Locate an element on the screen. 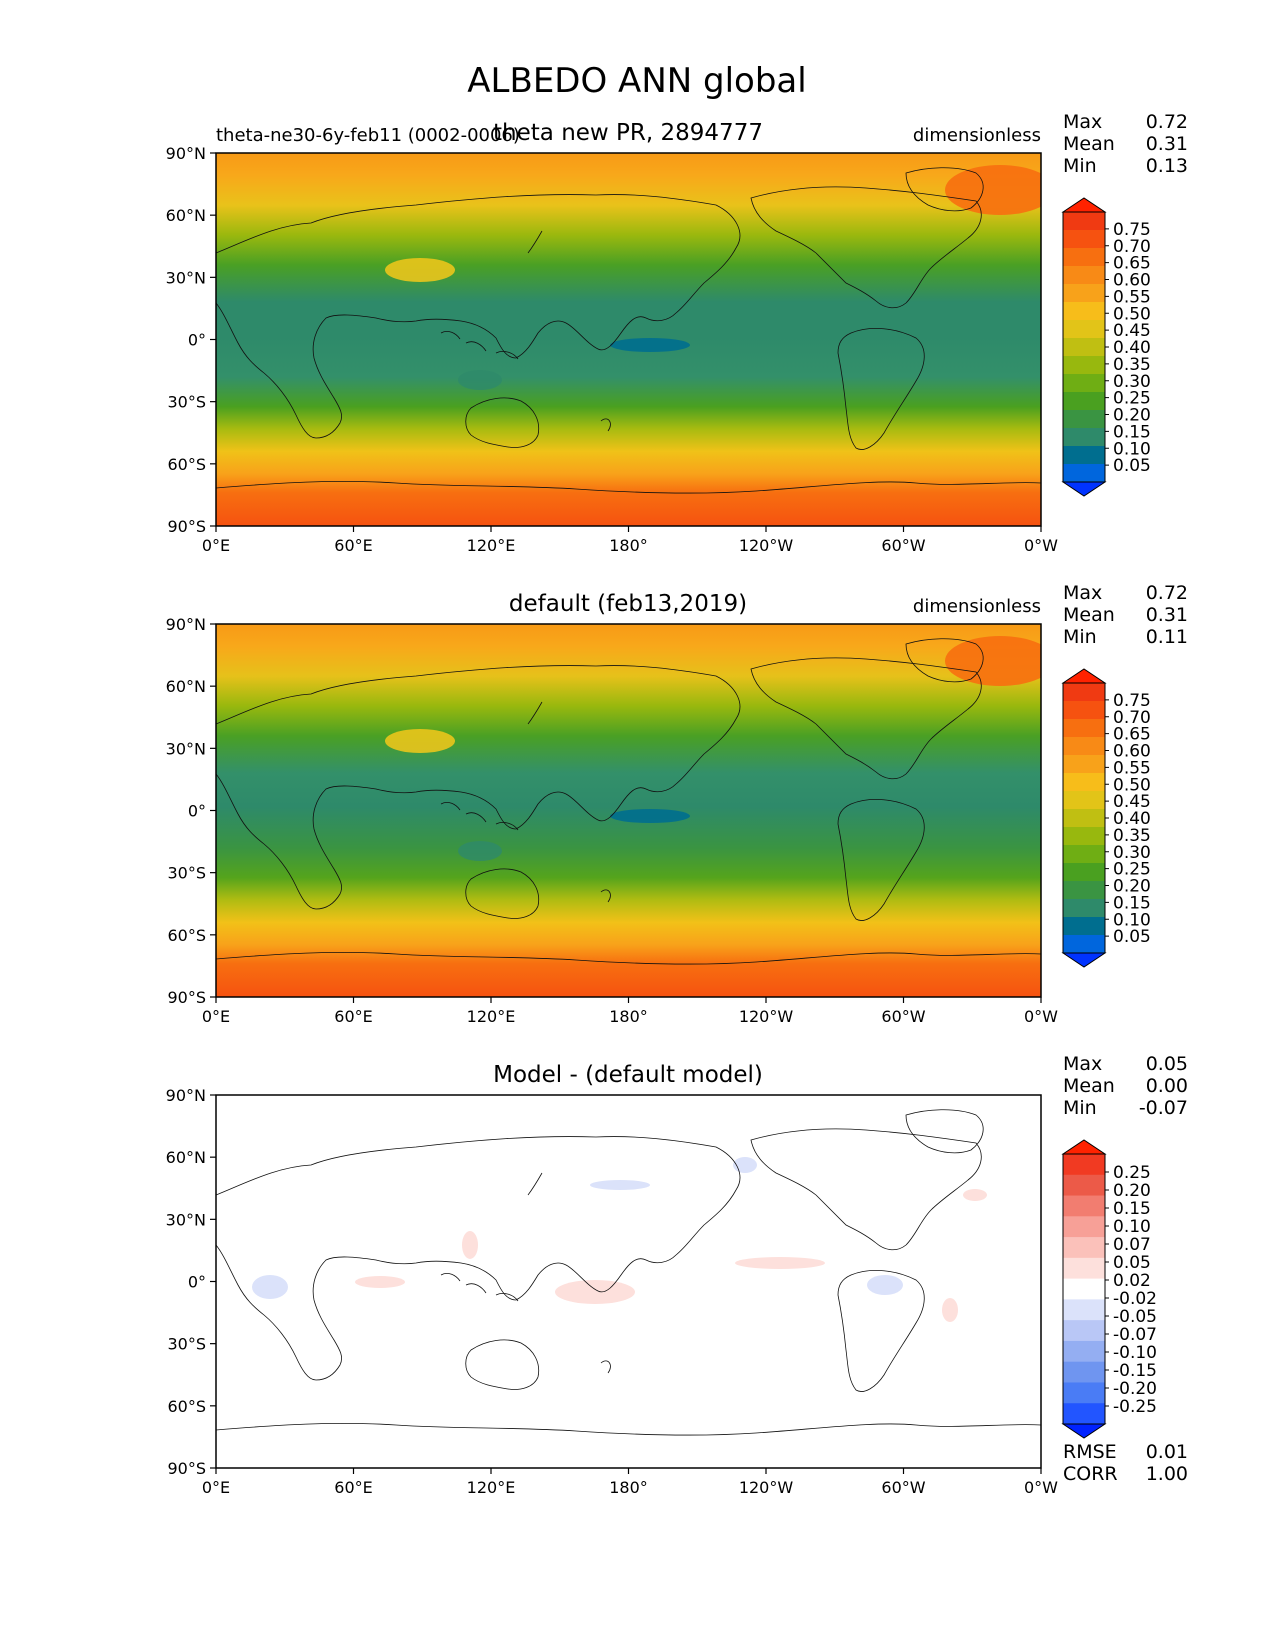 The width and height of the screenshot is (1275, 1650). y-tick-label: 90°N is located at coordinates (186, 624).